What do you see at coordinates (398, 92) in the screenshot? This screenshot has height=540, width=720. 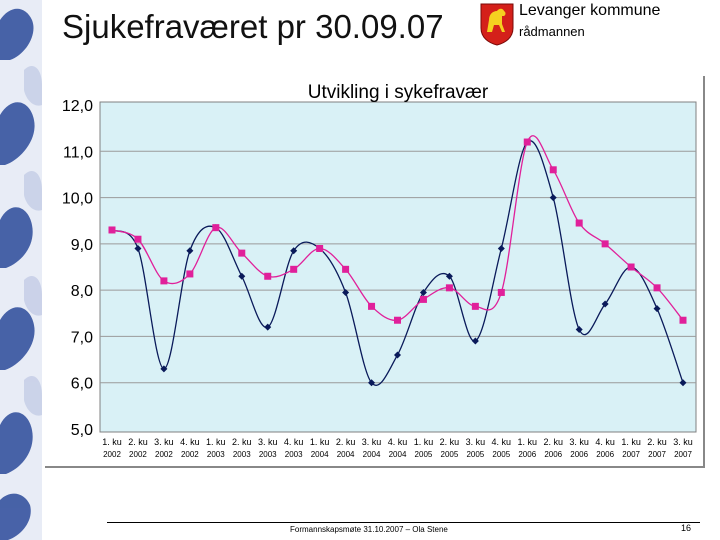 I see `chart-title: Utvikling i sykefravær` at bounding box center [398, 92].